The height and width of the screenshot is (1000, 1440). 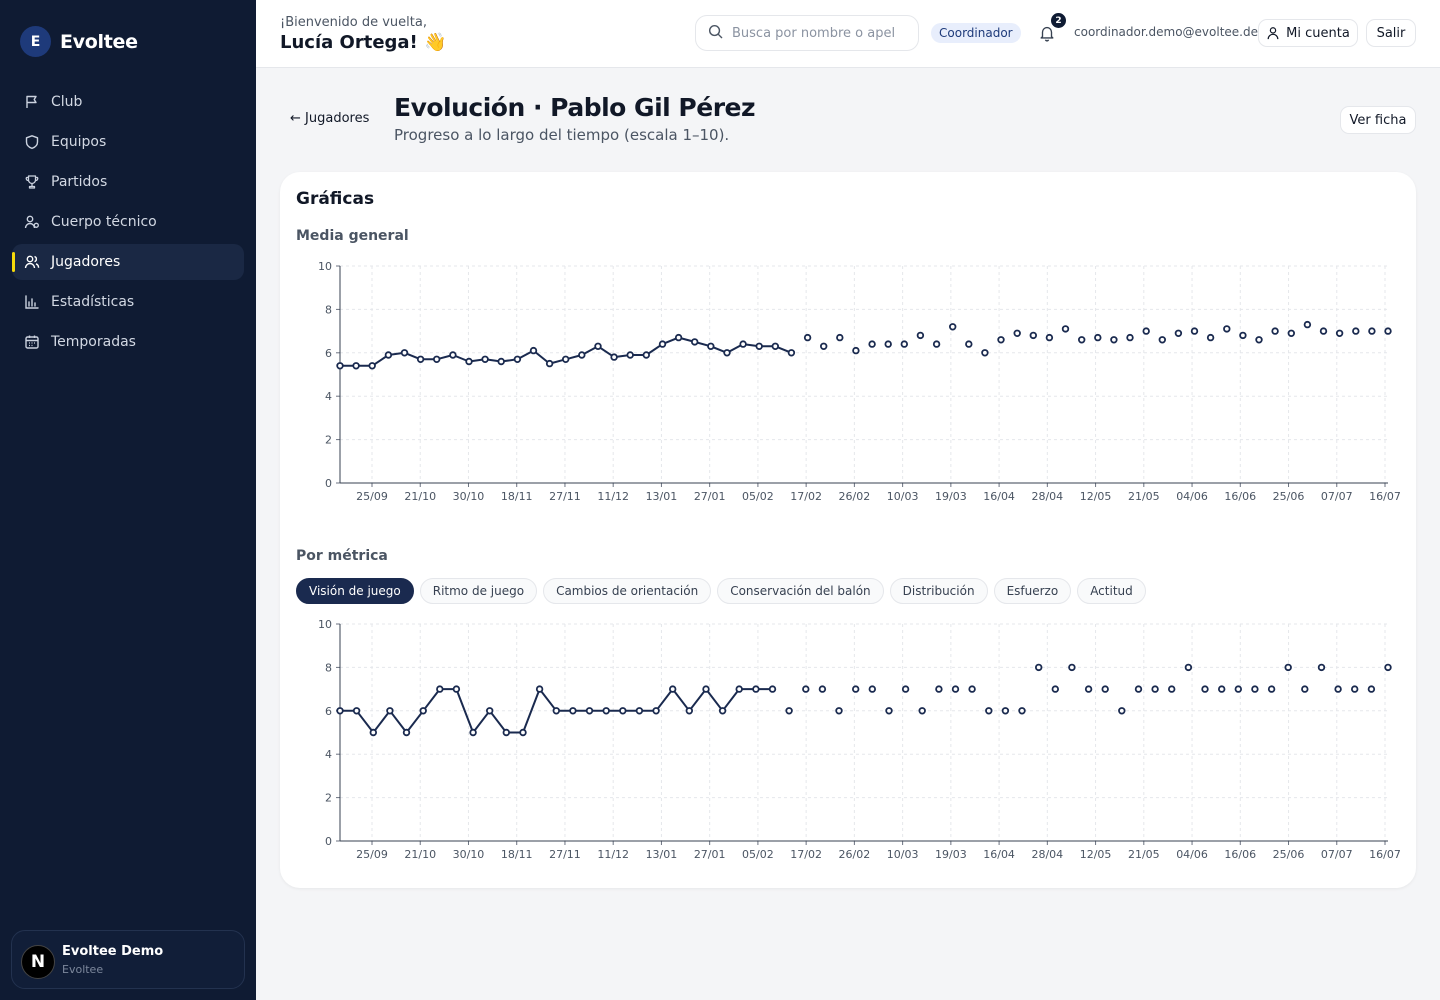 What do you see at coordinates (330, 118) in the screenshot?
I see `back-to-players-link: ← Jugadores` at bounding box center [330, 118].